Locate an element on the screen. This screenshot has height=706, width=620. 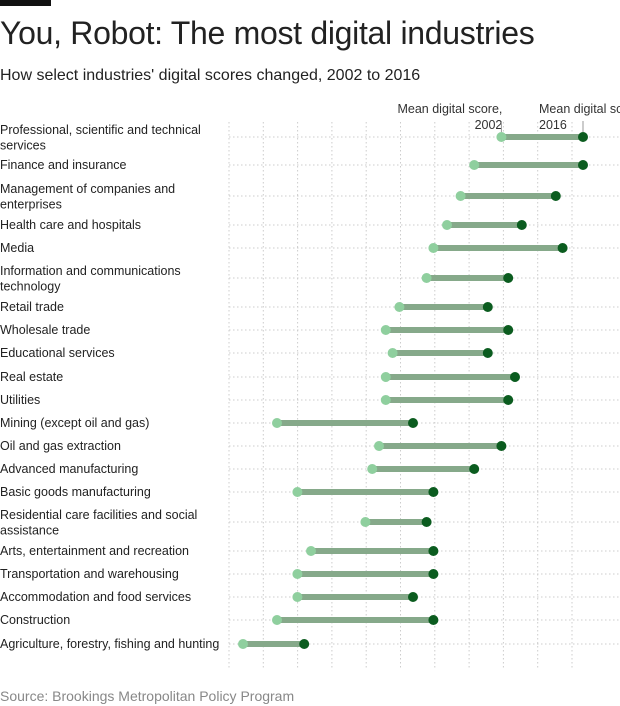
legend-label-2002: Mean digital score, 2002 is located at coordinates (449, 117).